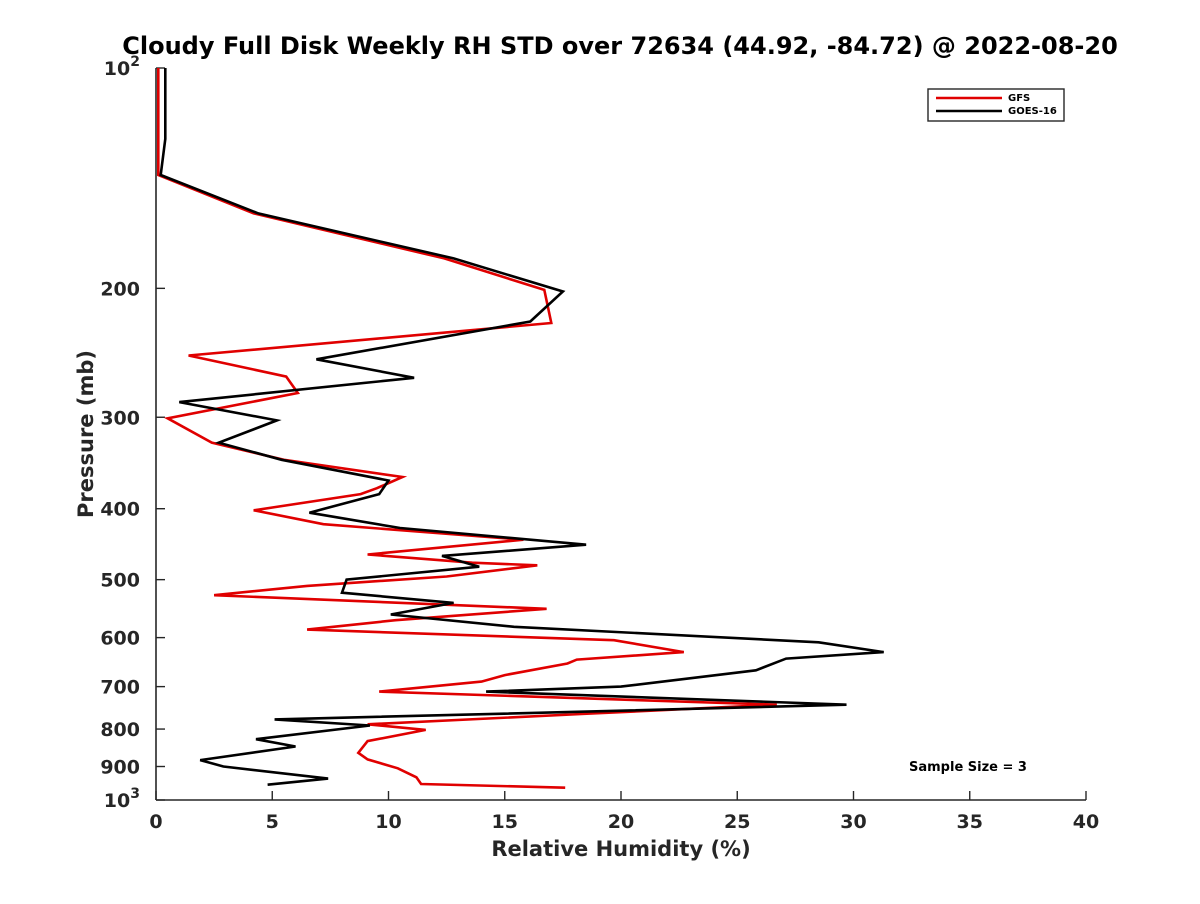 The width and height of the screenshot is (1200, 904). I want to click on x-ticks: 0 5 10 15 20 25 30 35 40, so click(624, 812).